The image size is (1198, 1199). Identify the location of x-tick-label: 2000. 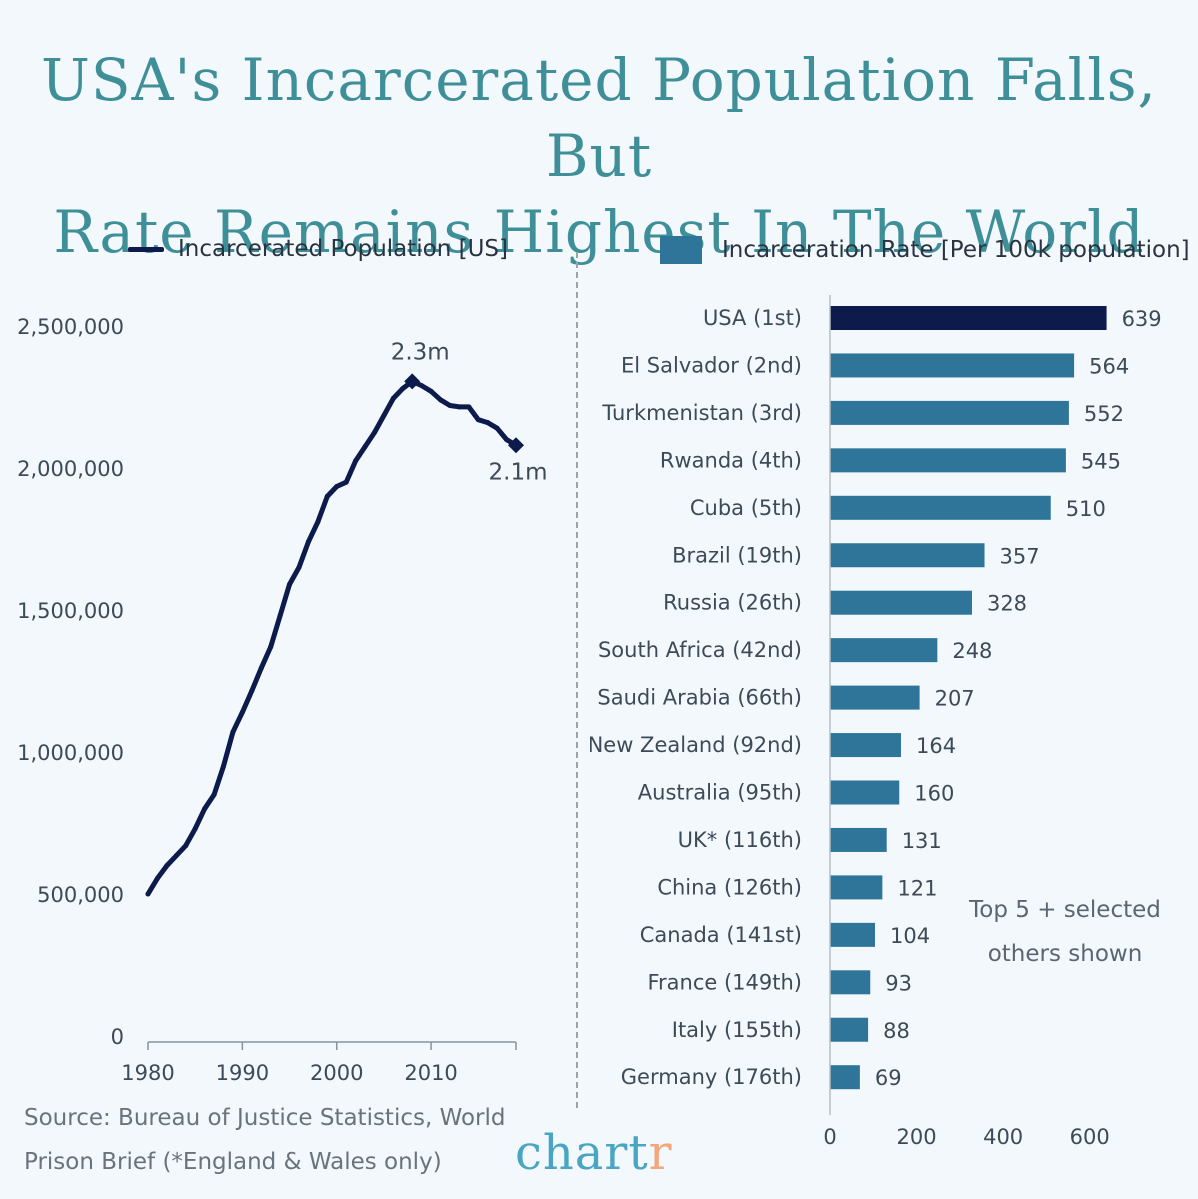
(336, 1073).